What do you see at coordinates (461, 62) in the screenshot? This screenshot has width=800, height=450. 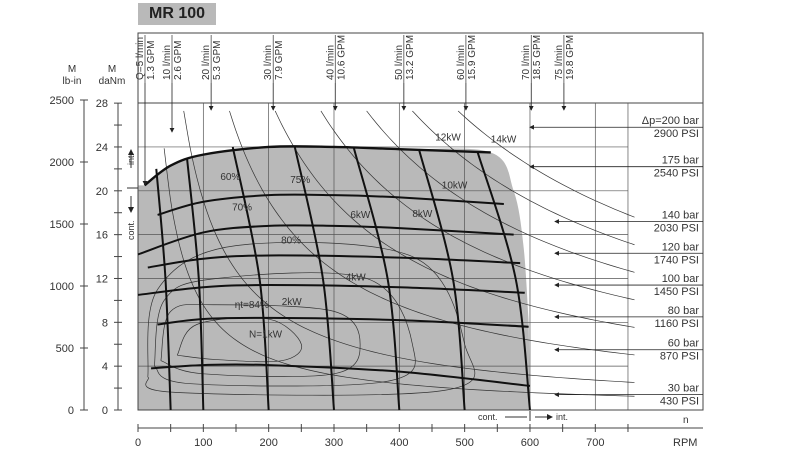 I see `flow-label-lpm: 60 l/min` at bounding box center [461, 62].